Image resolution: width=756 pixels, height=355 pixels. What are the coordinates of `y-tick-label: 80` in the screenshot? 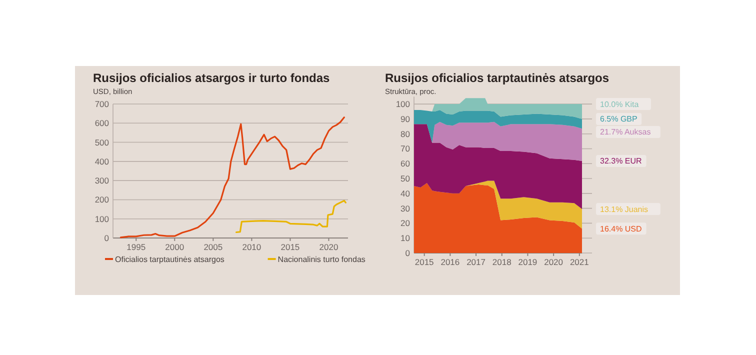 It's located at (405, 133).